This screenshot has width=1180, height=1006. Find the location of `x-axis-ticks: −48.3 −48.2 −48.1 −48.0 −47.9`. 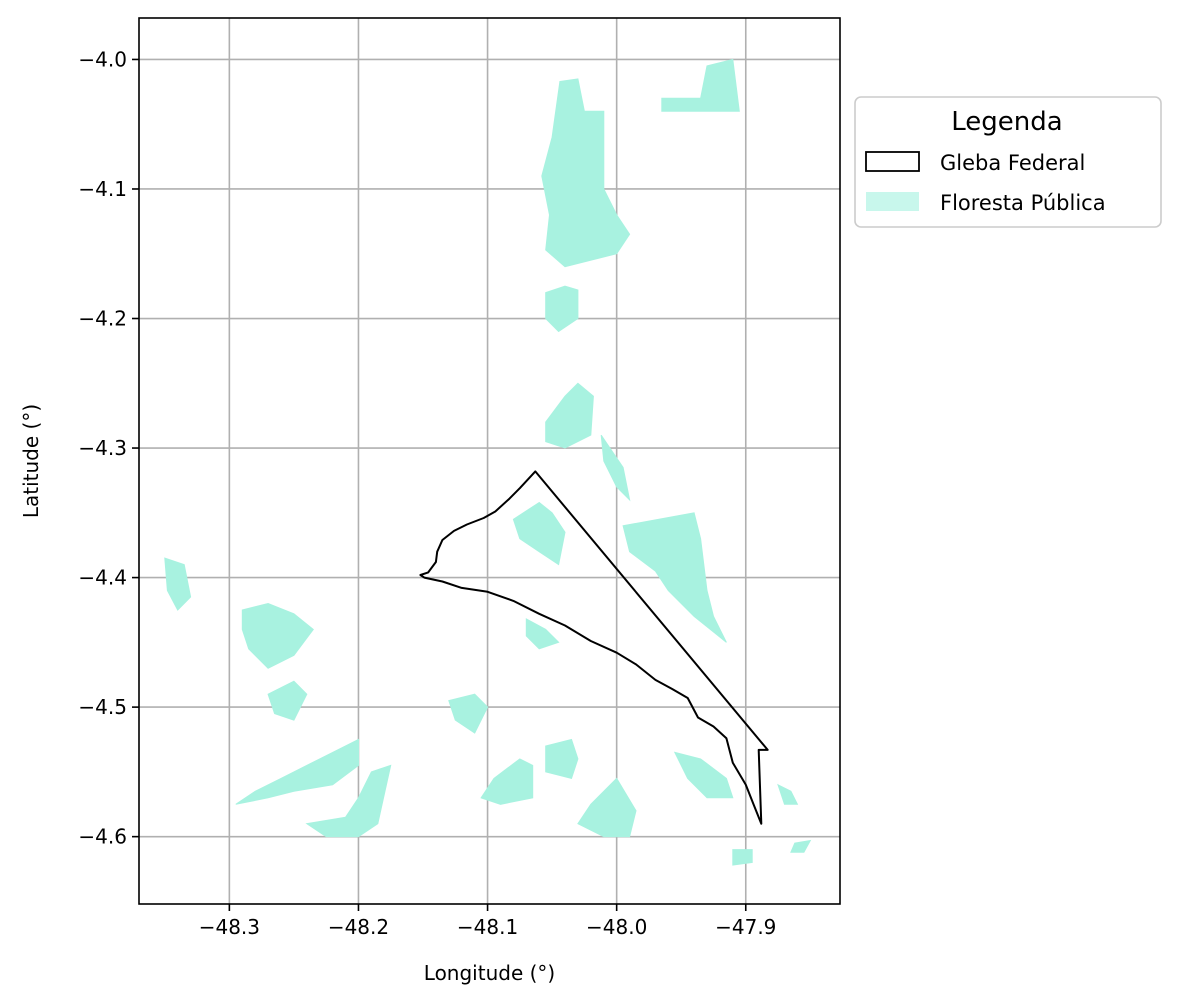

x-axis-ticks: −48.3 −48.2 −48.1 −48.0 −47.9 is located at coordinates (487, 921).